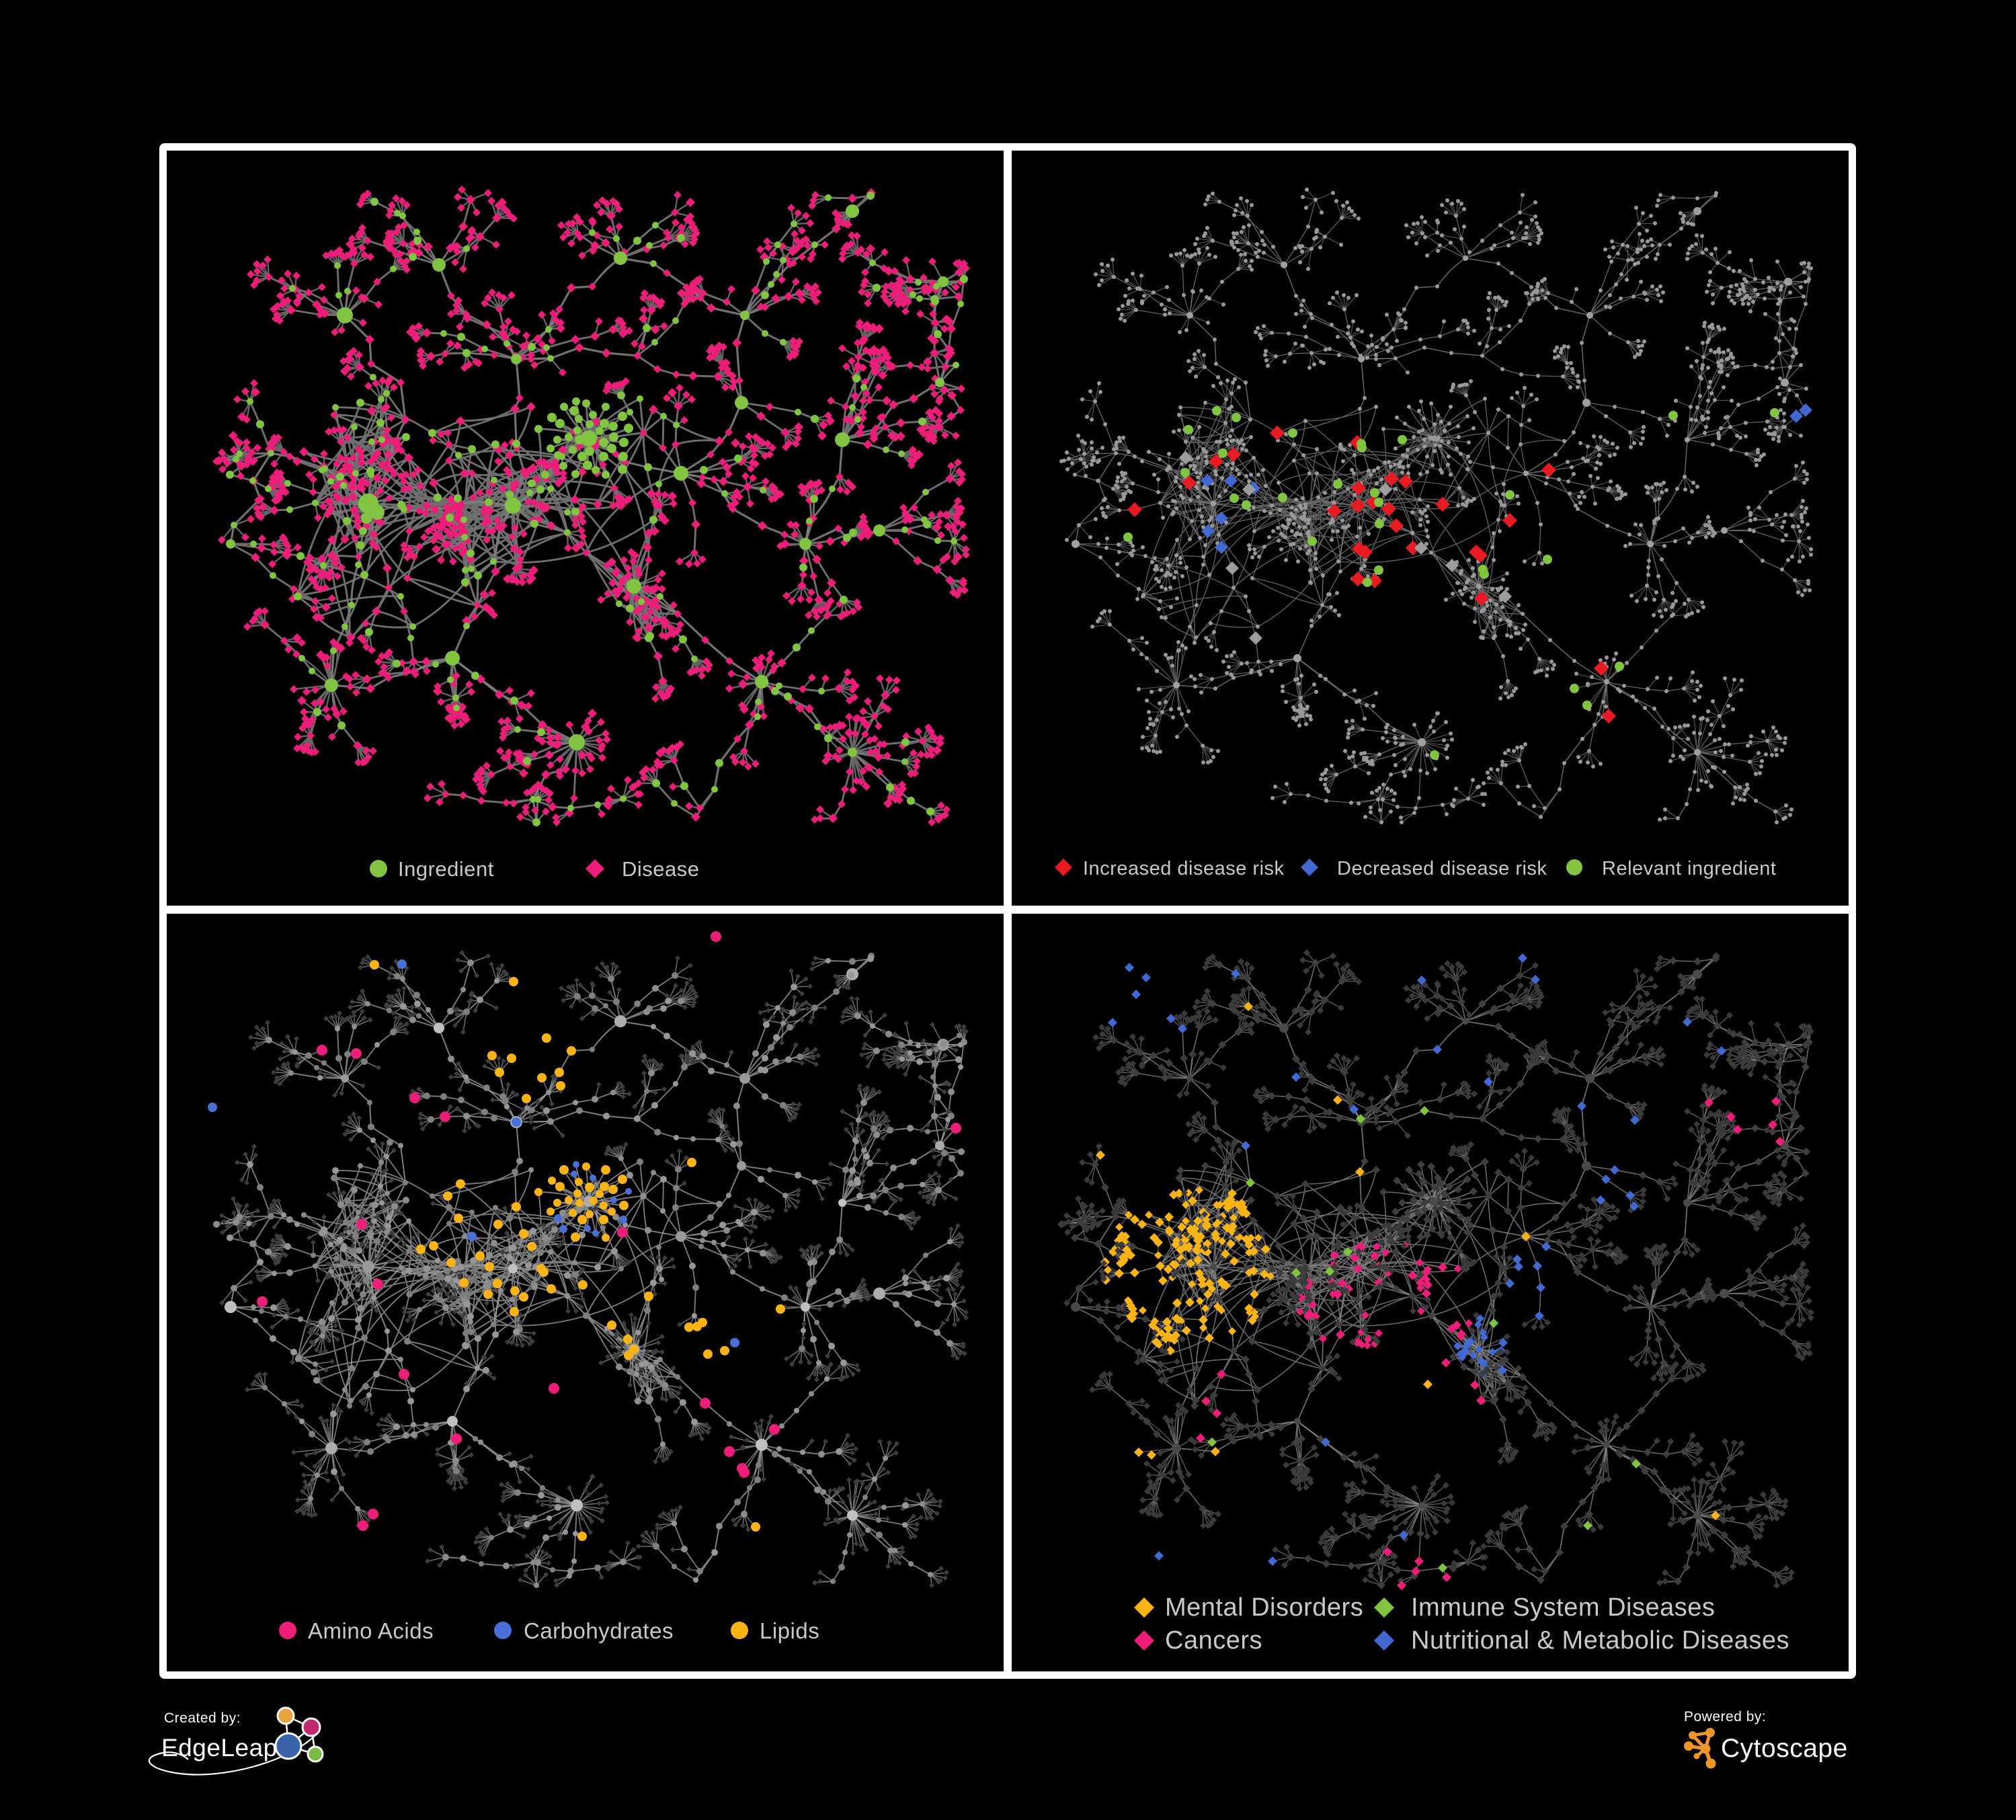 The height and width of the screenshot is (1820, 2016). I want to click on svg-text: EdgeLeap, so click(219, 1748).